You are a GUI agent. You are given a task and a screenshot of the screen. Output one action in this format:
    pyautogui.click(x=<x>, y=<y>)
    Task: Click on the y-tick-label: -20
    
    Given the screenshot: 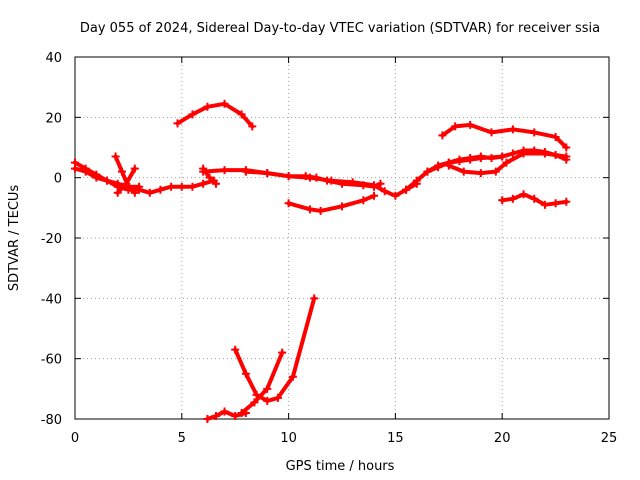 What is the action you would take?
    pyautogui.click(x=51, y=239)
    